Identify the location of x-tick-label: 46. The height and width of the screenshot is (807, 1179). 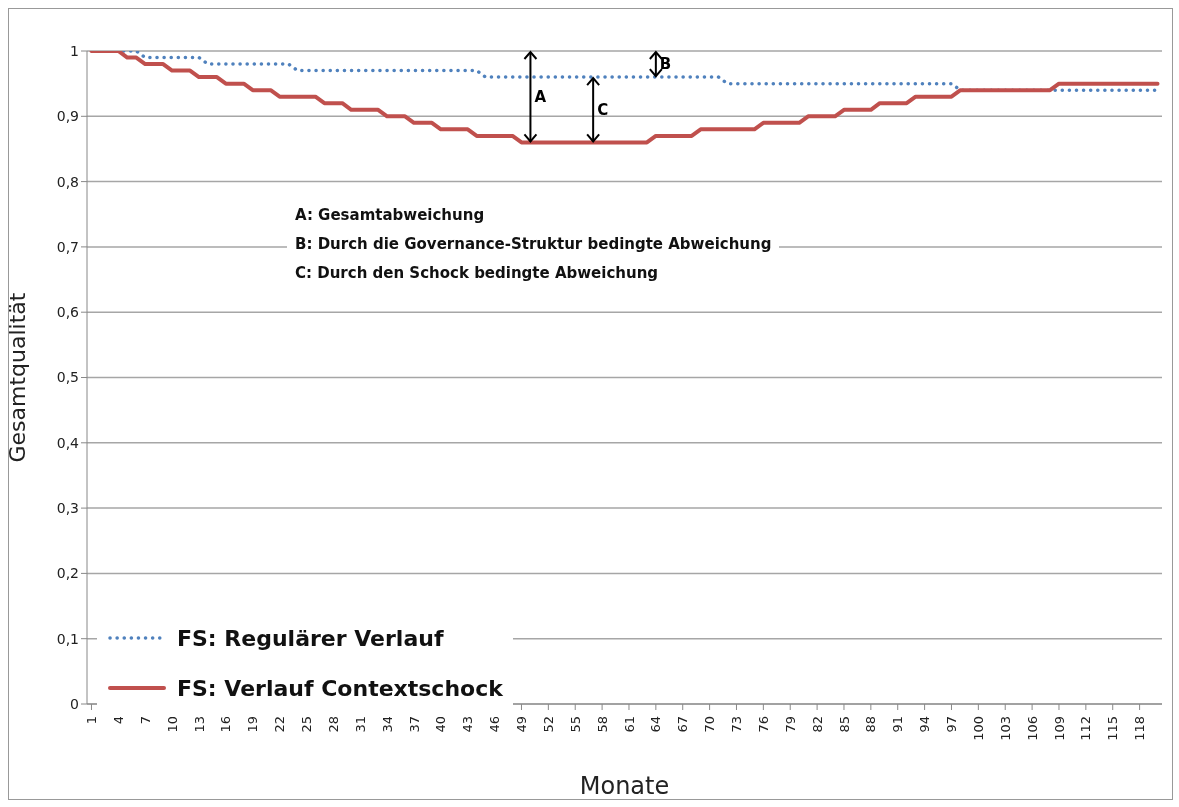
(495, 724).